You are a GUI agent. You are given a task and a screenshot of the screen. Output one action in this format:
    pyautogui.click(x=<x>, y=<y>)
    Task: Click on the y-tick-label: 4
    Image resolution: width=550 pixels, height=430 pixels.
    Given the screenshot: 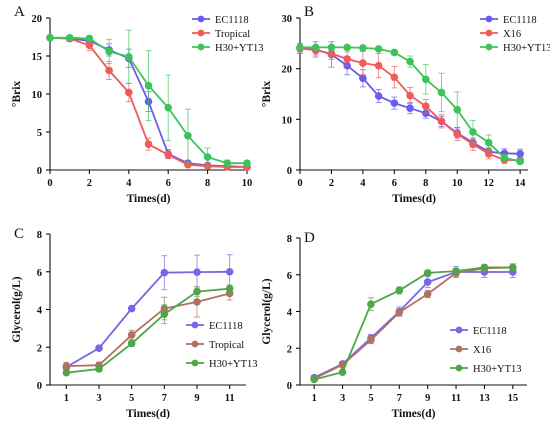 What is the action you would take?
    pyautogui.click(x=290, y=313)
    